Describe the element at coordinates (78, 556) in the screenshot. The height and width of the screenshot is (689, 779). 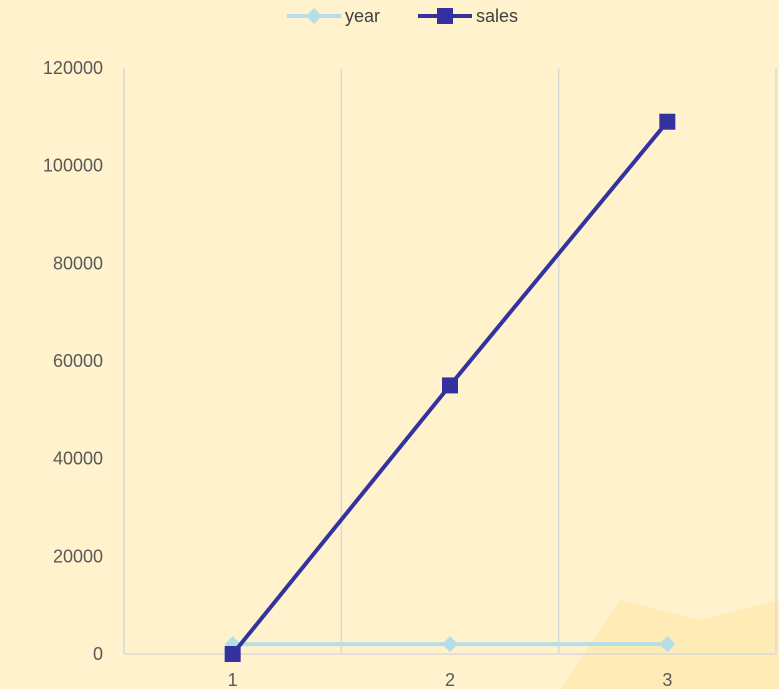
I see `y-tick-label: 20000` at that location.